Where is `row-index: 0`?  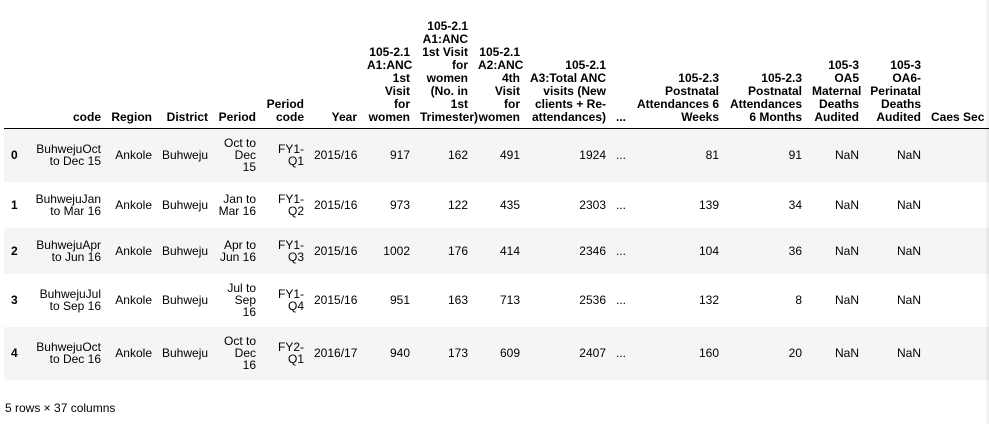
row-index: 0 is located at coordinates (14, 155).